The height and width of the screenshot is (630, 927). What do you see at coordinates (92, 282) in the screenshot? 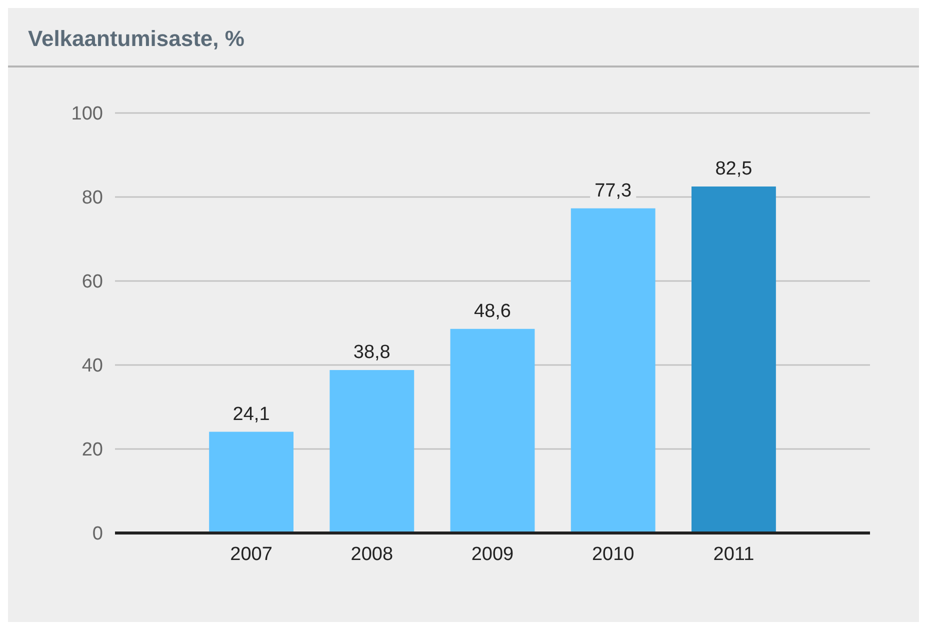
I see `y-tick-label: 60` at bounding box center [92, 282].